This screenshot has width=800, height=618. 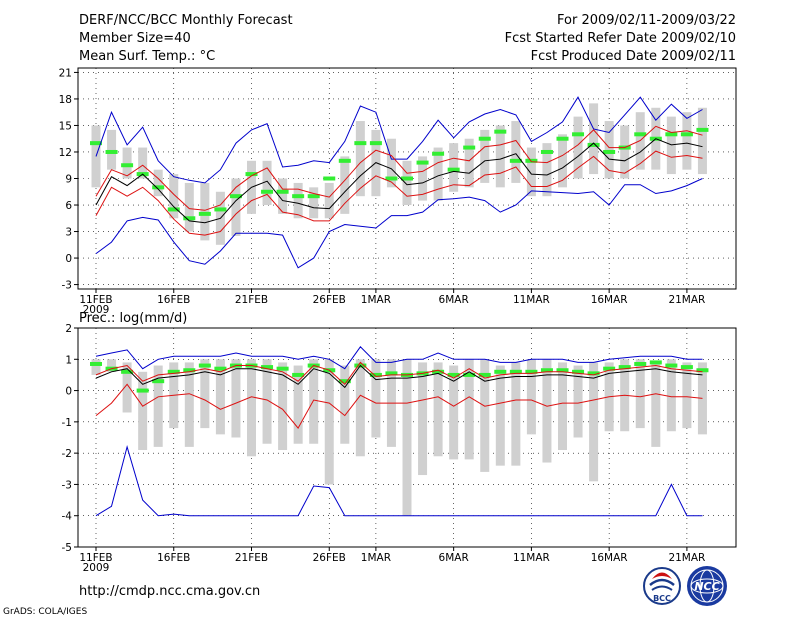 I want to click on temp-ensemble-mean-line, so click(x=399, y=181).